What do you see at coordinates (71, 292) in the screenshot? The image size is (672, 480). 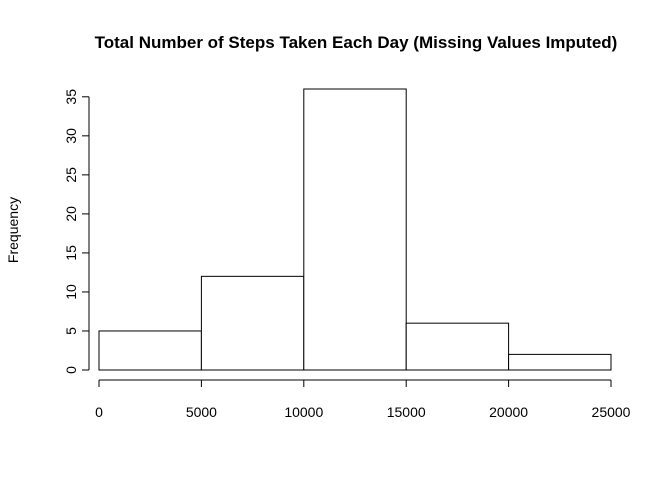 I see `y-tick-label: 10` at bounding box center [71, 292].